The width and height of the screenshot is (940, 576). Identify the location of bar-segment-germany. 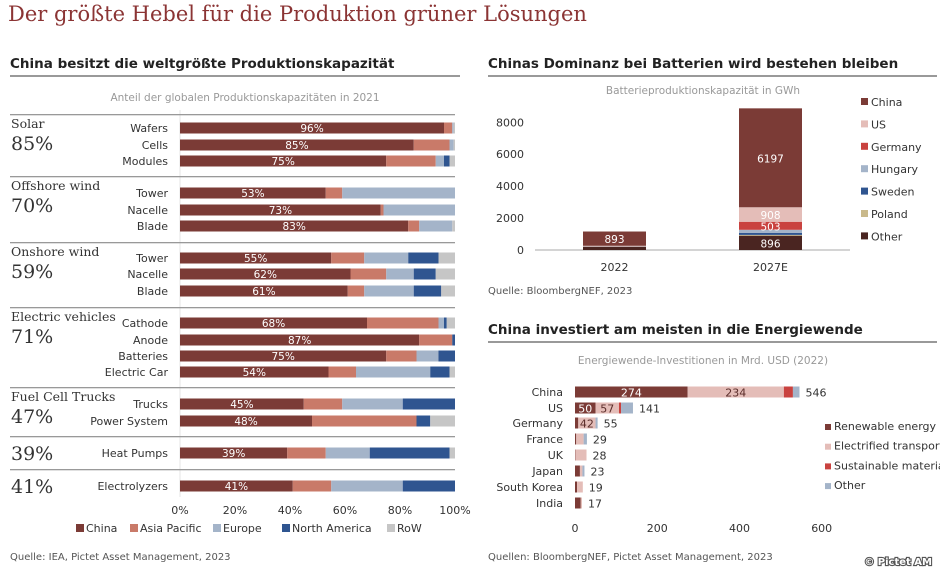
(770, 225).